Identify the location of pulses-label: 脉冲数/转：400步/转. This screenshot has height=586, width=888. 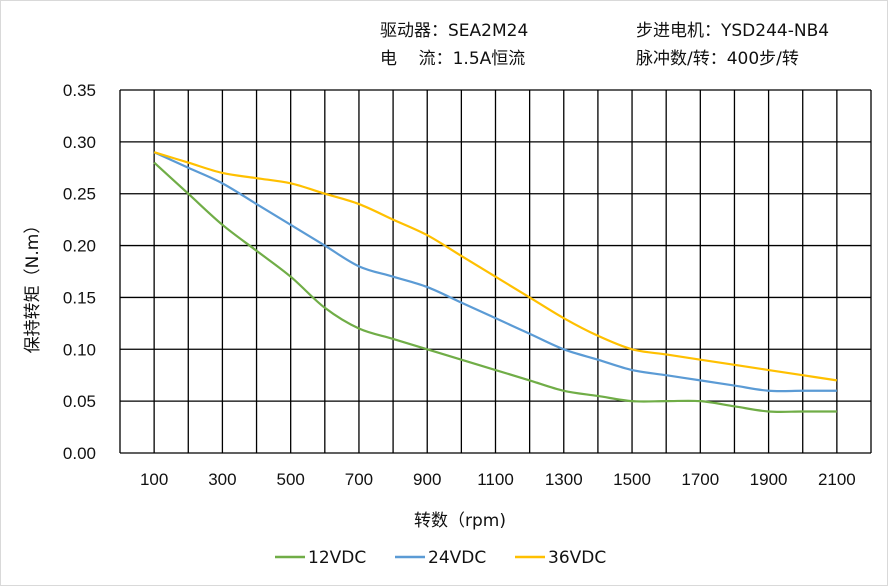
(717, 59).